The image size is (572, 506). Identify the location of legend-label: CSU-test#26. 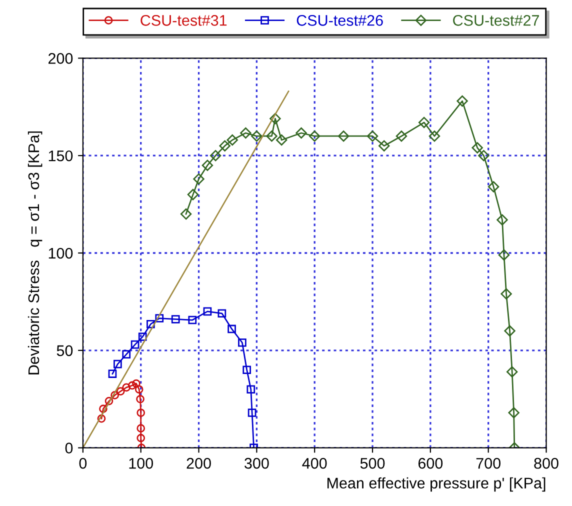
(339, 20).